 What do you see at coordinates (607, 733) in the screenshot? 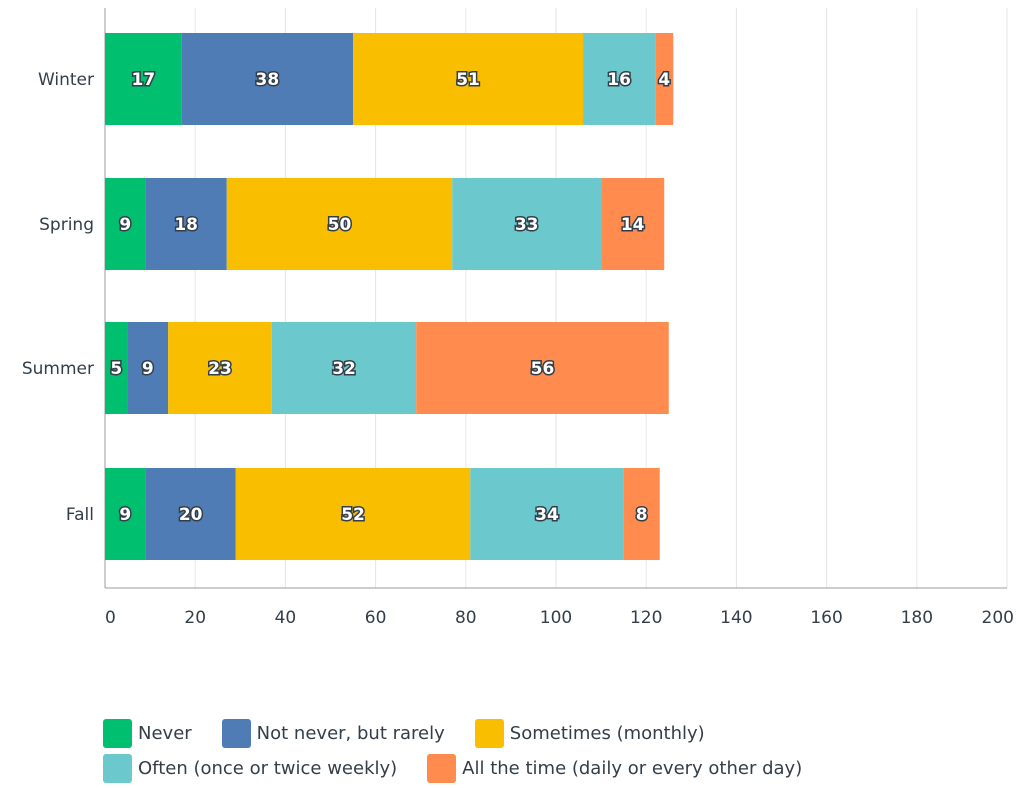
I see `legend-label-sometimes: Sometimes (monthly)` at bounding box center [607, 733].